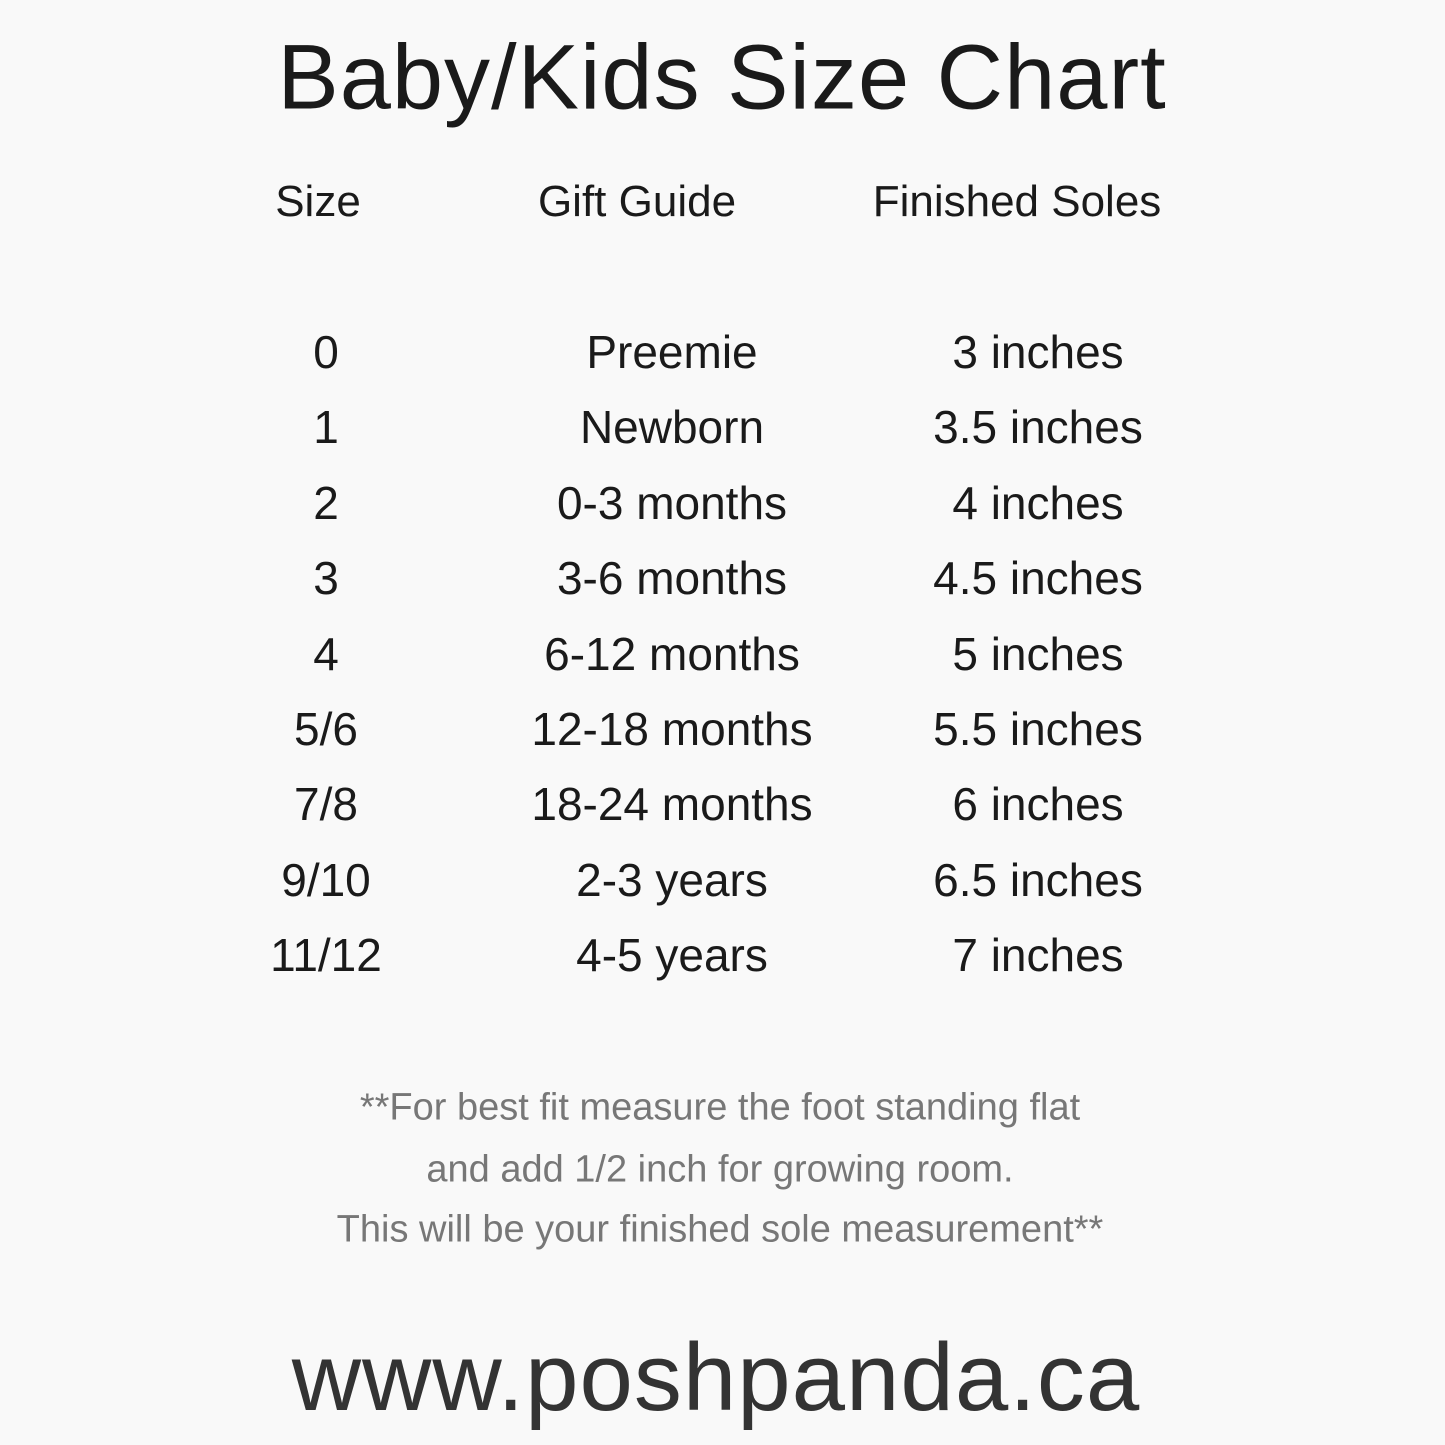 Image resolution: width=1445 pixels, height=1445 pixels. I want to click on cell-gift: 6-12 months, so click(672, 653).